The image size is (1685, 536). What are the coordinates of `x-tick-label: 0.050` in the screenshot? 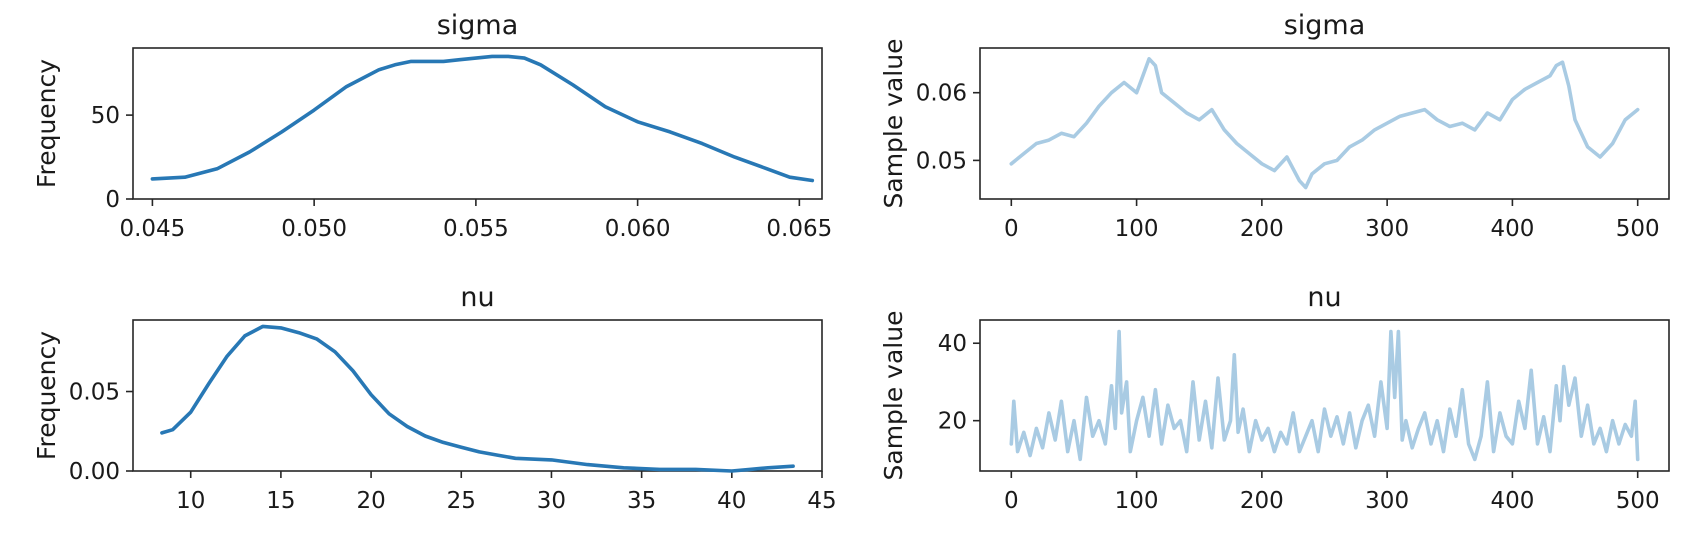 It's located at (314, 229).